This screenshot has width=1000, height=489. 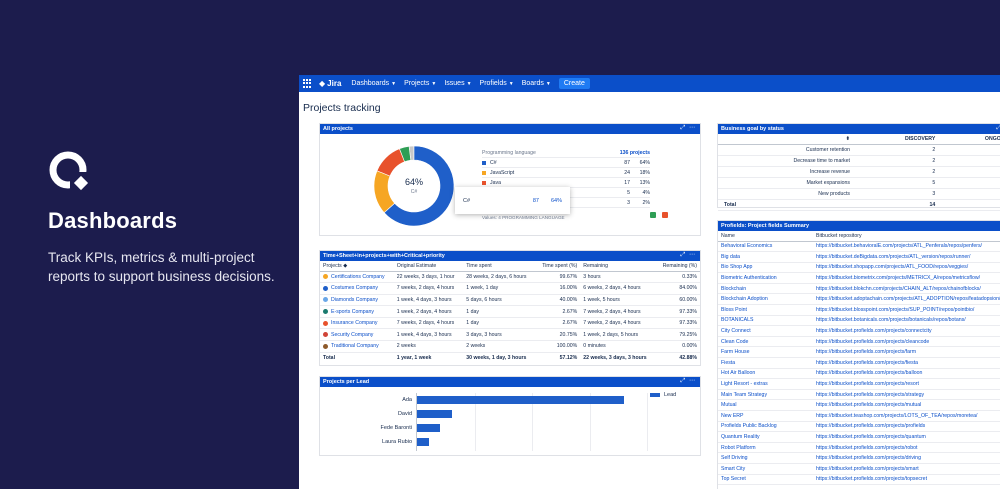 I want to click on project-link: Insurance Company, so click(x=357, y=323).